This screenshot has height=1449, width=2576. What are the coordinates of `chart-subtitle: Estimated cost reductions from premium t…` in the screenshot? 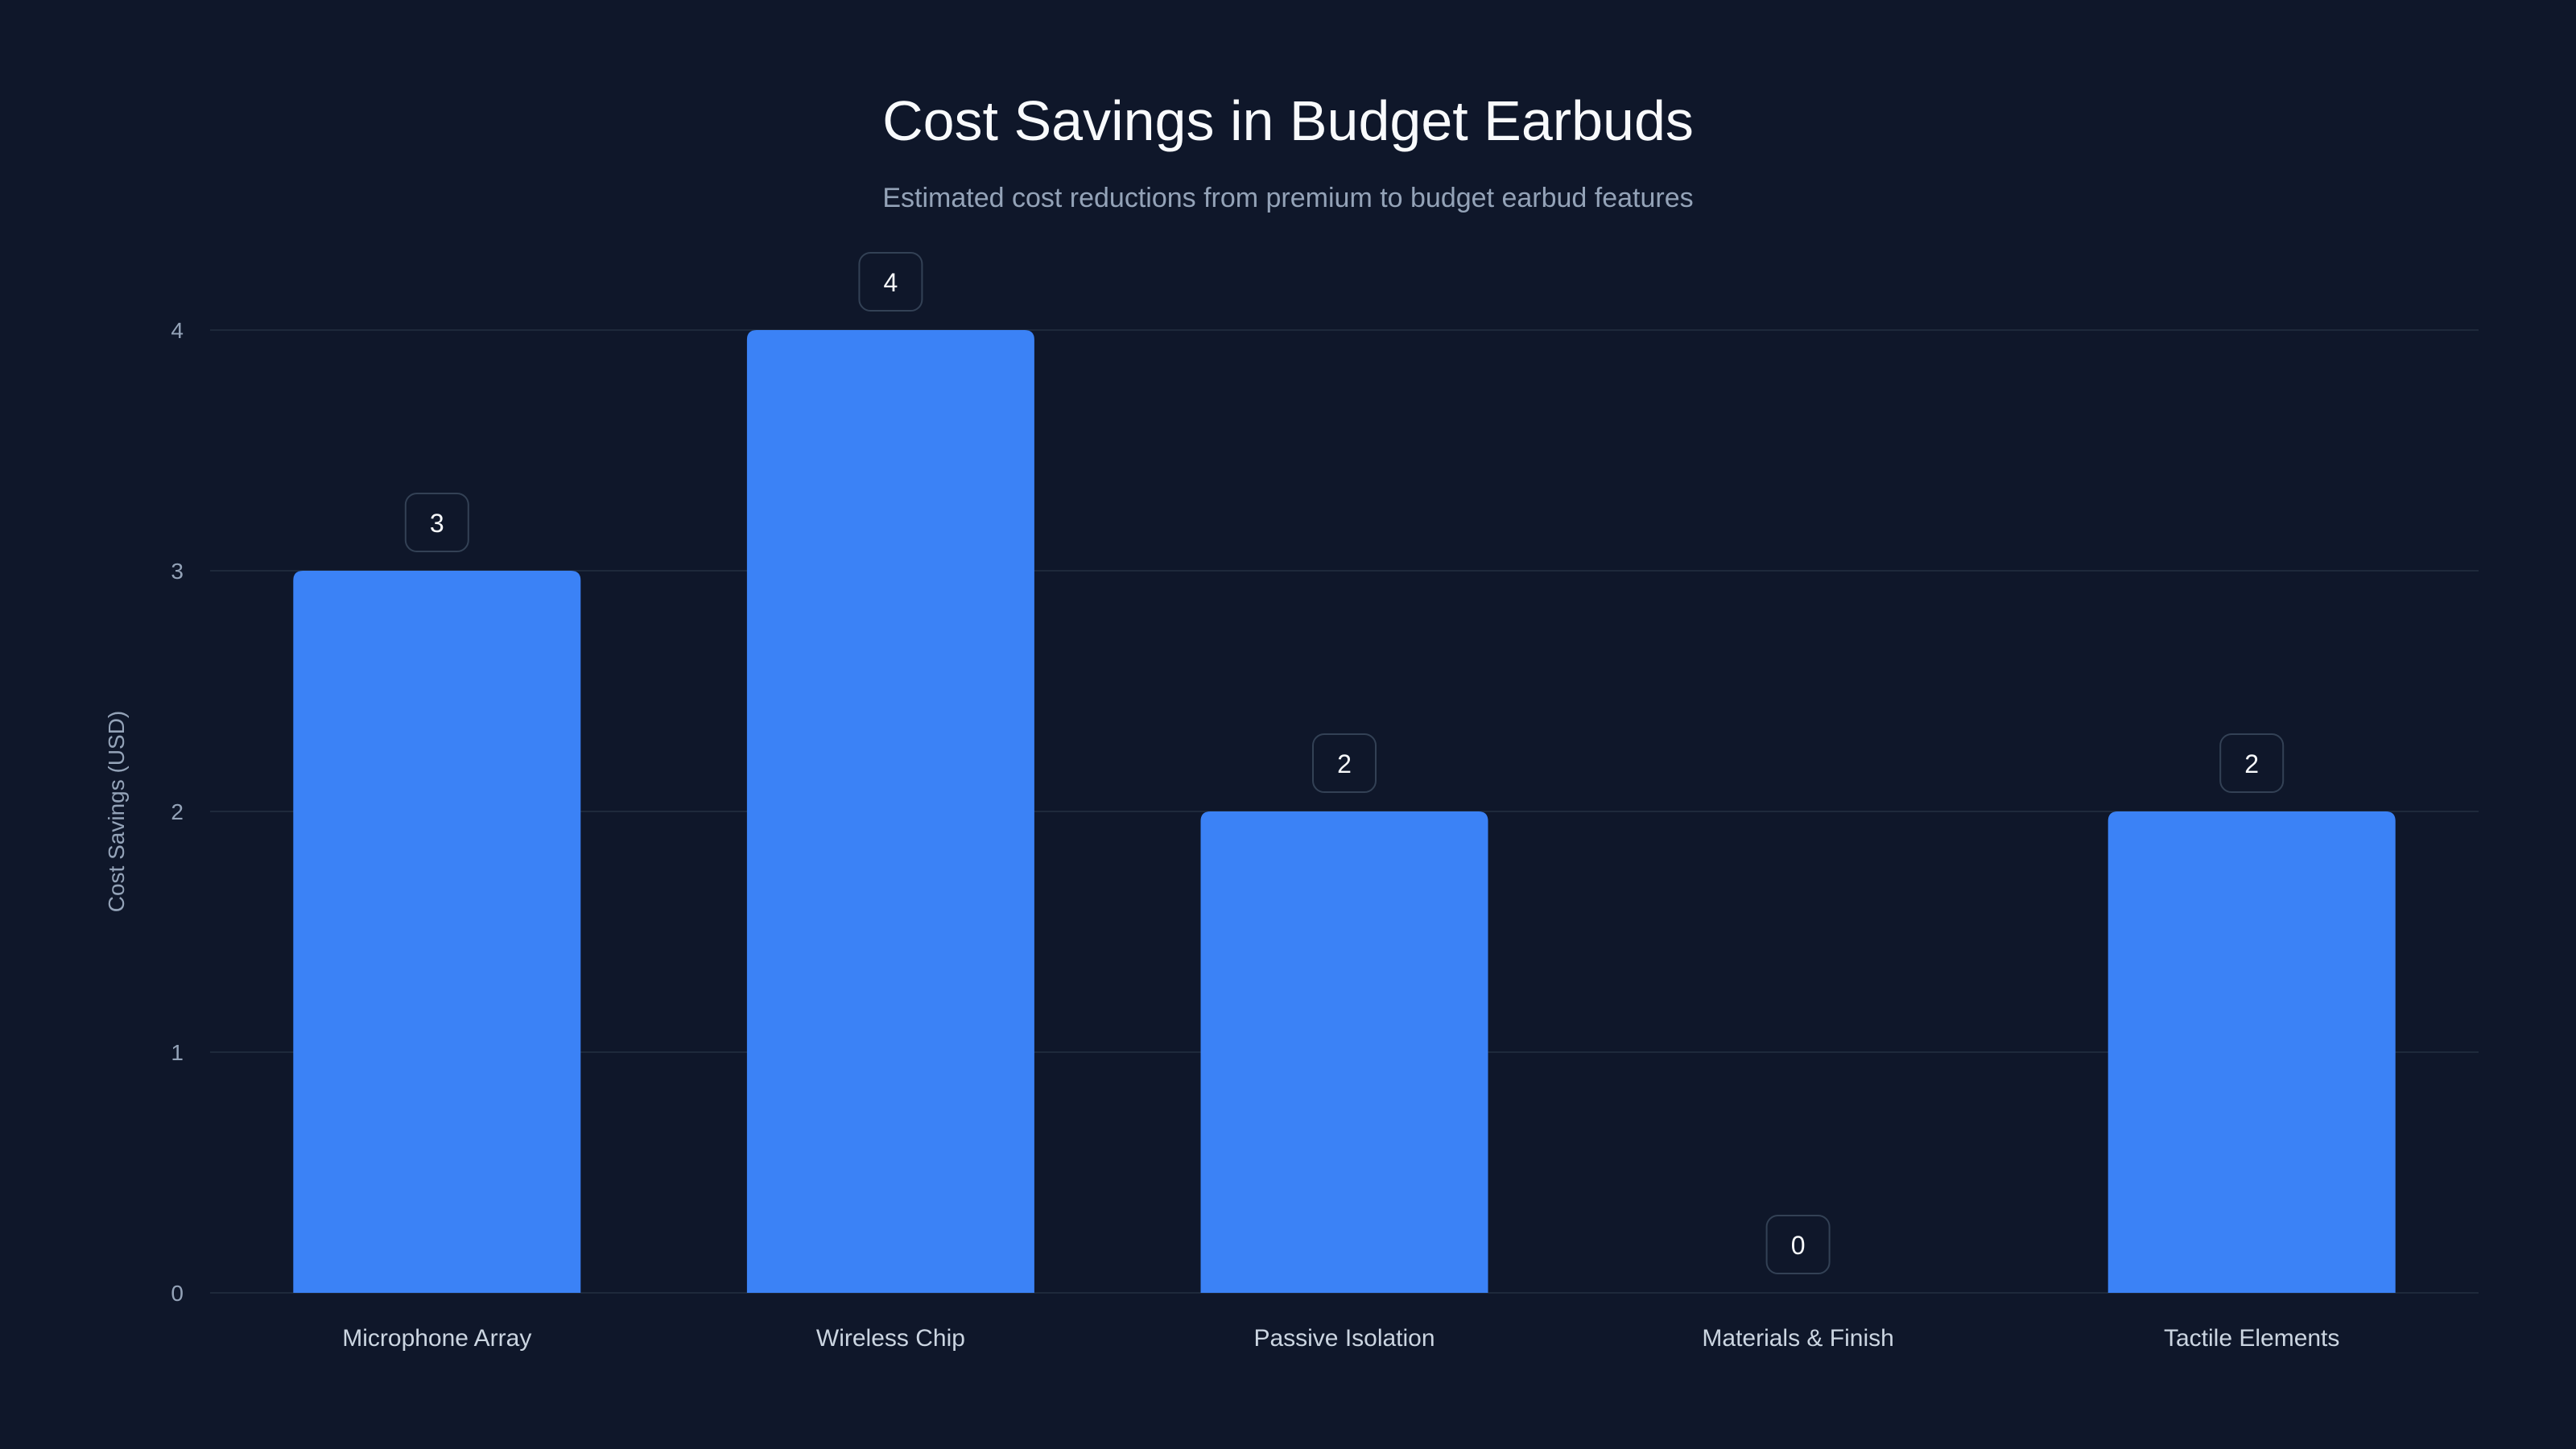 It's located at (1288, 198).